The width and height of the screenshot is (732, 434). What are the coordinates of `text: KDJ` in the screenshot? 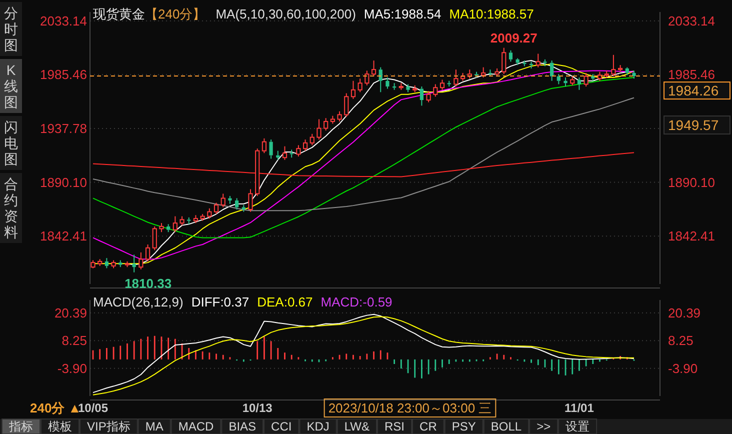 It's located at (318, 427).